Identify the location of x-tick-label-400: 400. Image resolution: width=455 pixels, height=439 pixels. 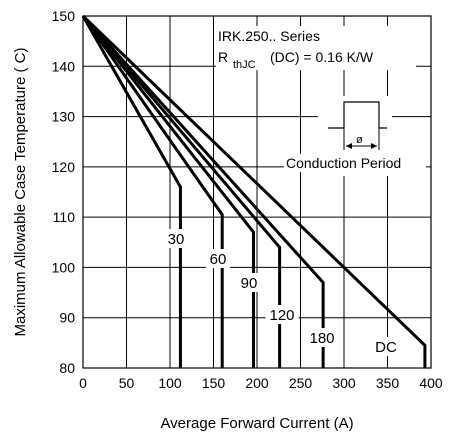
(431, 383).